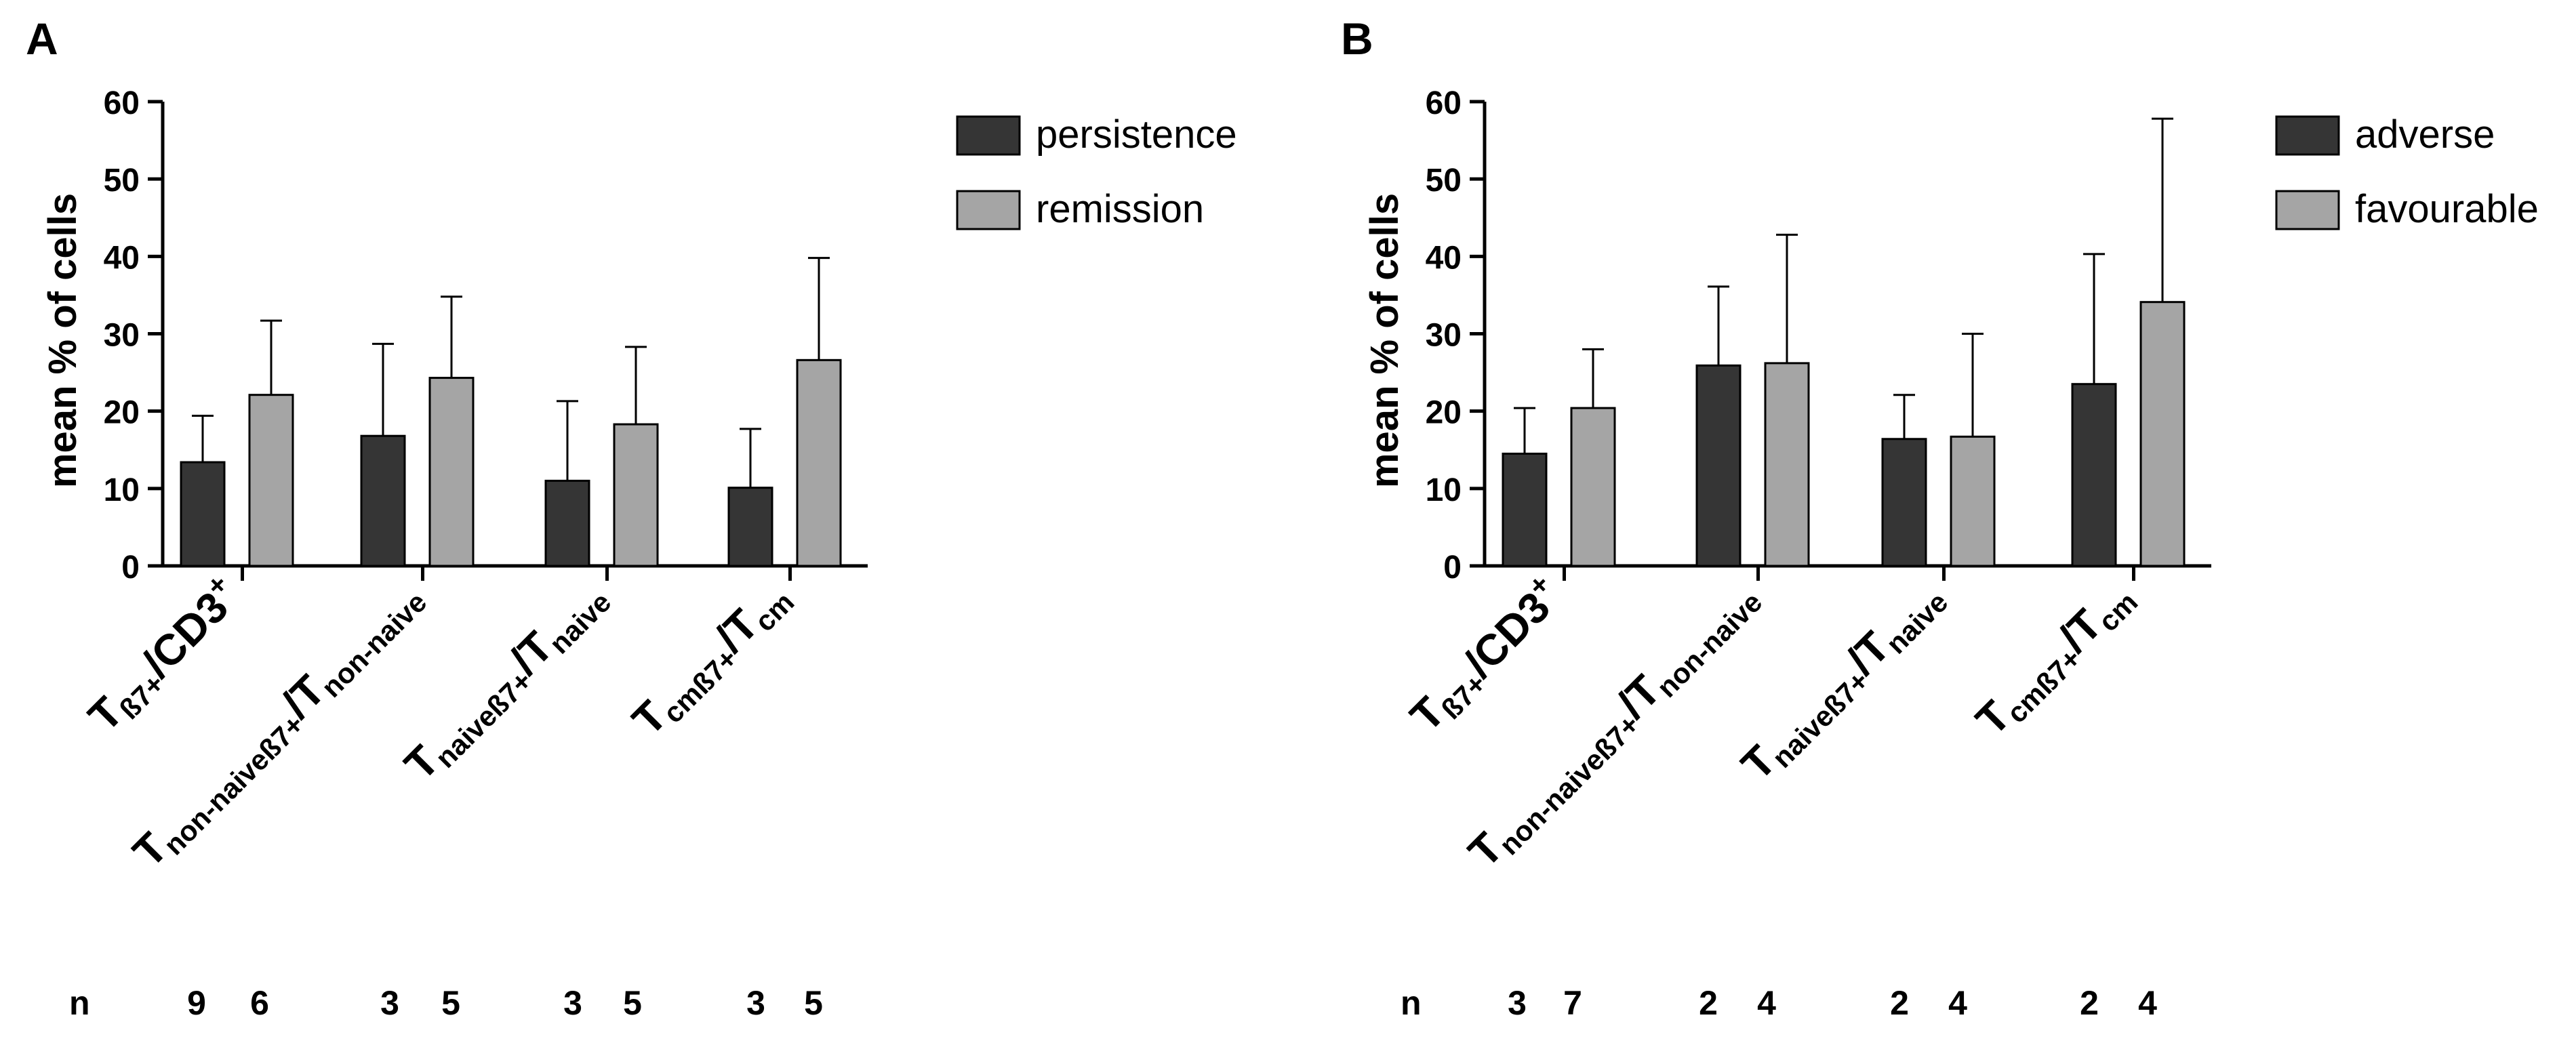  I want to click on legend-swatch-remission, so click(988, 210).